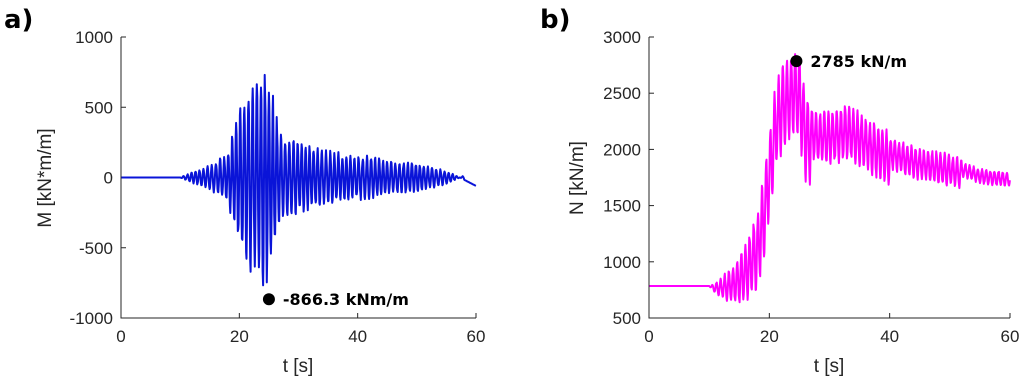 The height and width of the screenshot is (383, 1024). I want to click on panel-a-ylabel: M [kN*m/m], so click(45, 177).